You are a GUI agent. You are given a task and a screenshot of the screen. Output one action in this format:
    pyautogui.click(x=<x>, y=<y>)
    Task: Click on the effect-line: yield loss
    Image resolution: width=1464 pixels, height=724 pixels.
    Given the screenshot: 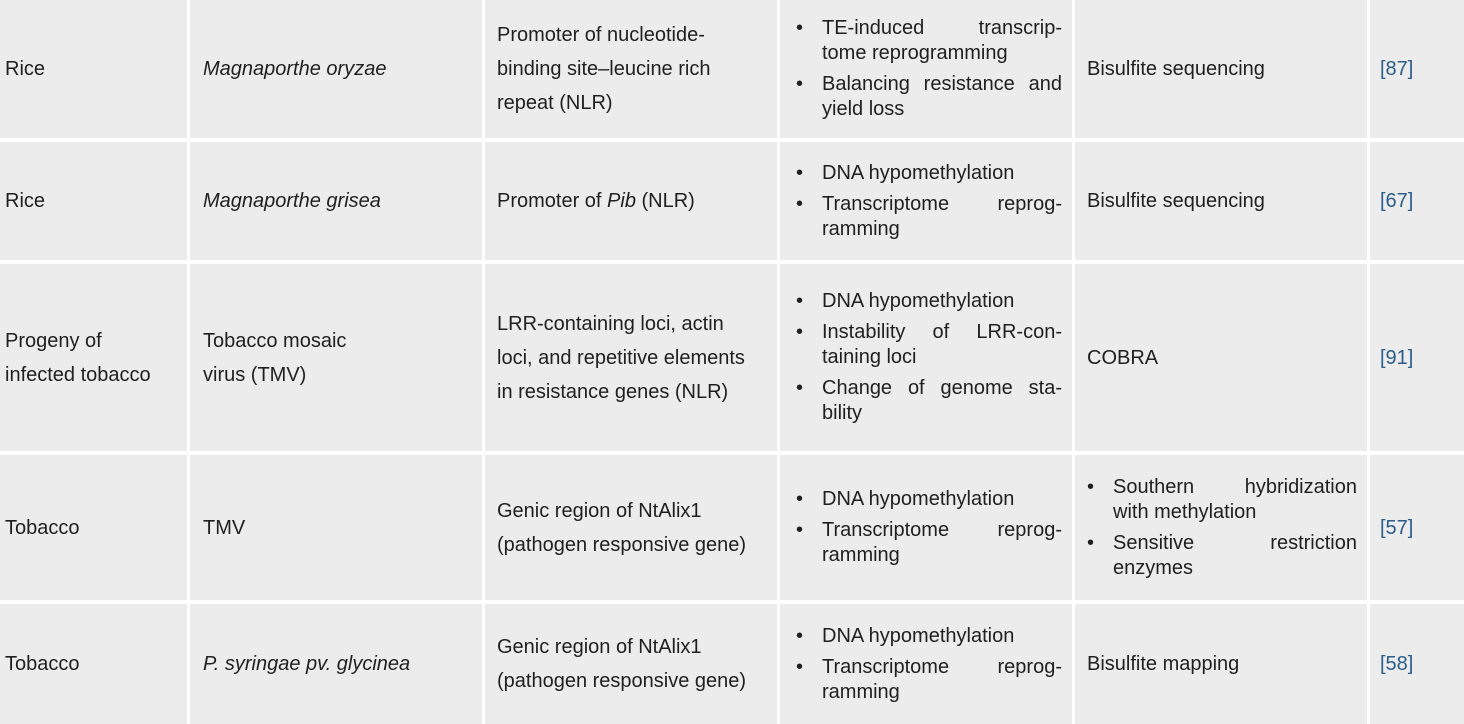 What is the action you would take?
    pyautogui.click(x=863, y=109)
    